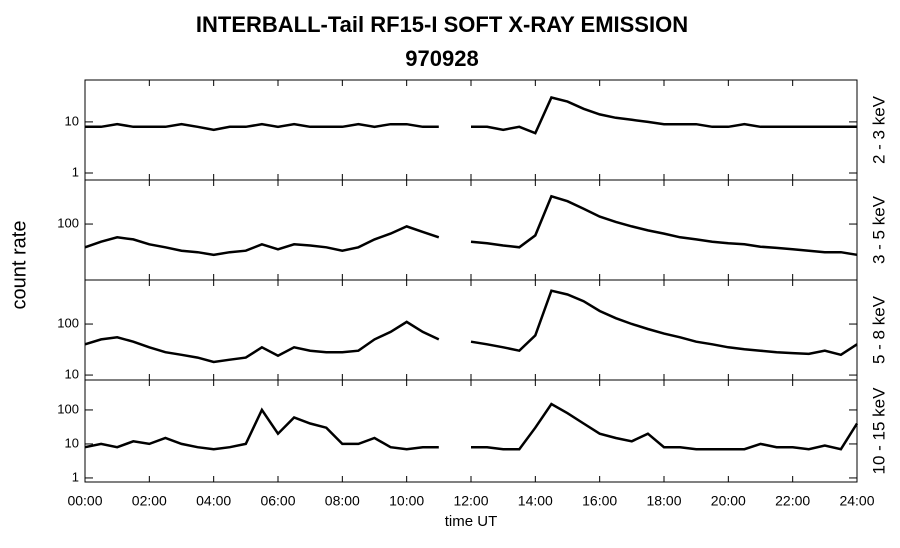 The height and width of the screenshot is (548, 900). Describe the element at coordinates (878, 431) in the screenshot. I see `panel-label: 10 - 15 keV` at that location.